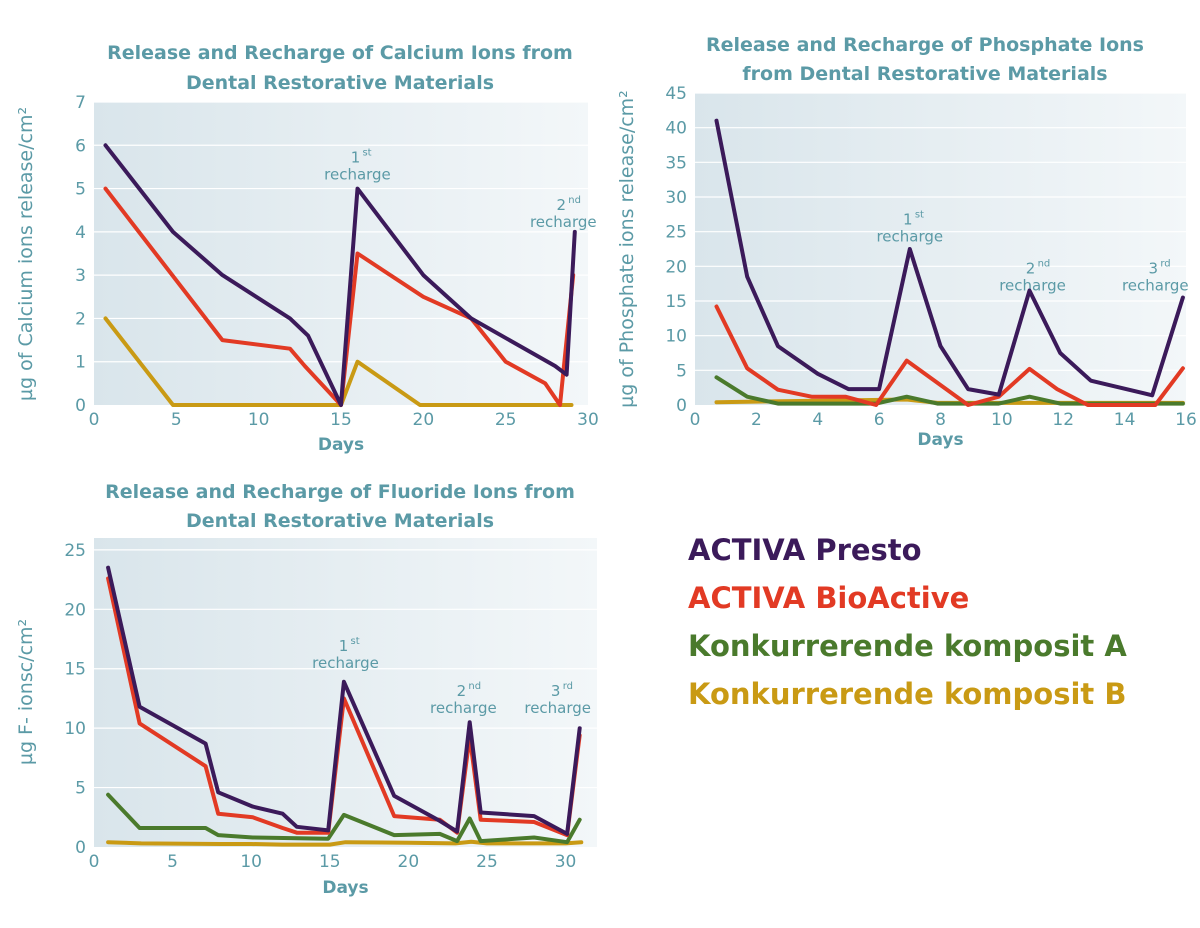  Describe the element at coordinates (676, 129) in the screenshot. I see `y-tick-label: 40` at that location.